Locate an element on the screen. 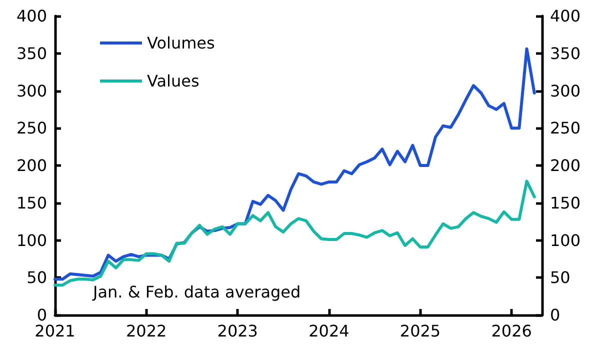 This screenshot has height=364, width=607. y-tick-label: 350 is located at coordinates (31, 53).